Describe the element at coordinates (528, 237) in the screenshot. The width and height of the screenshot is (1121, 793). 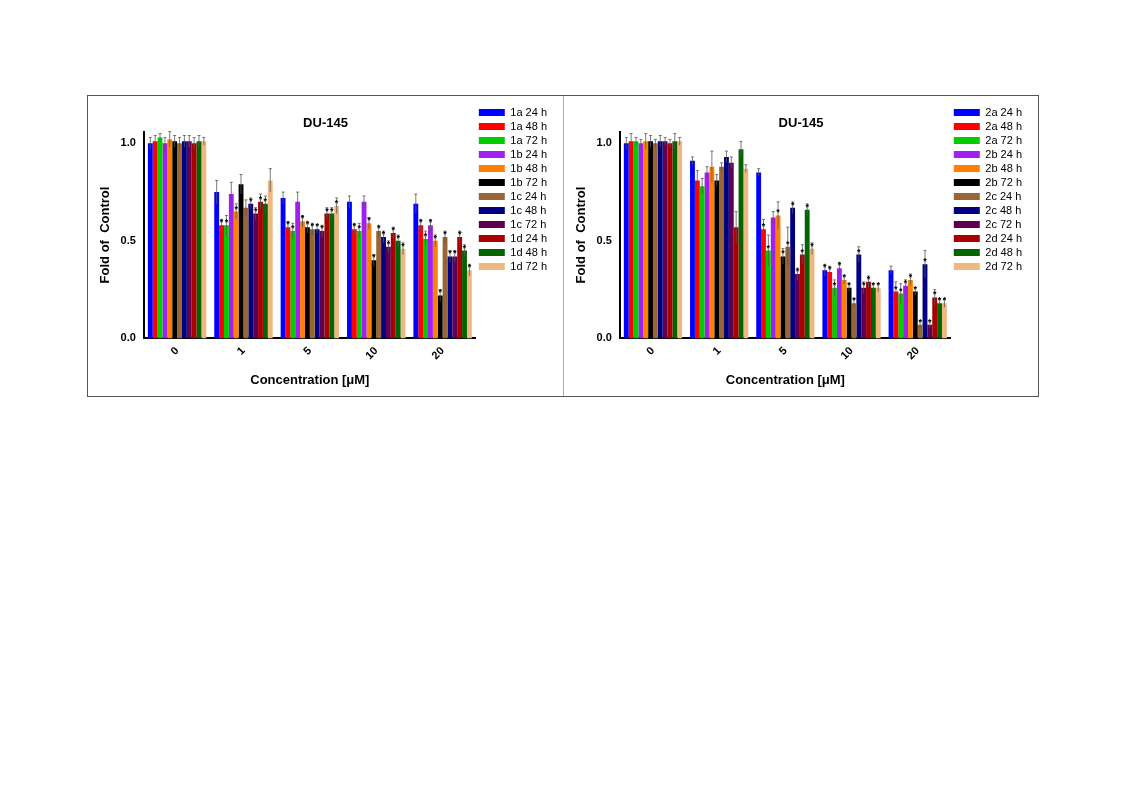
I see `legend-label: 1d 24 h` at that location.